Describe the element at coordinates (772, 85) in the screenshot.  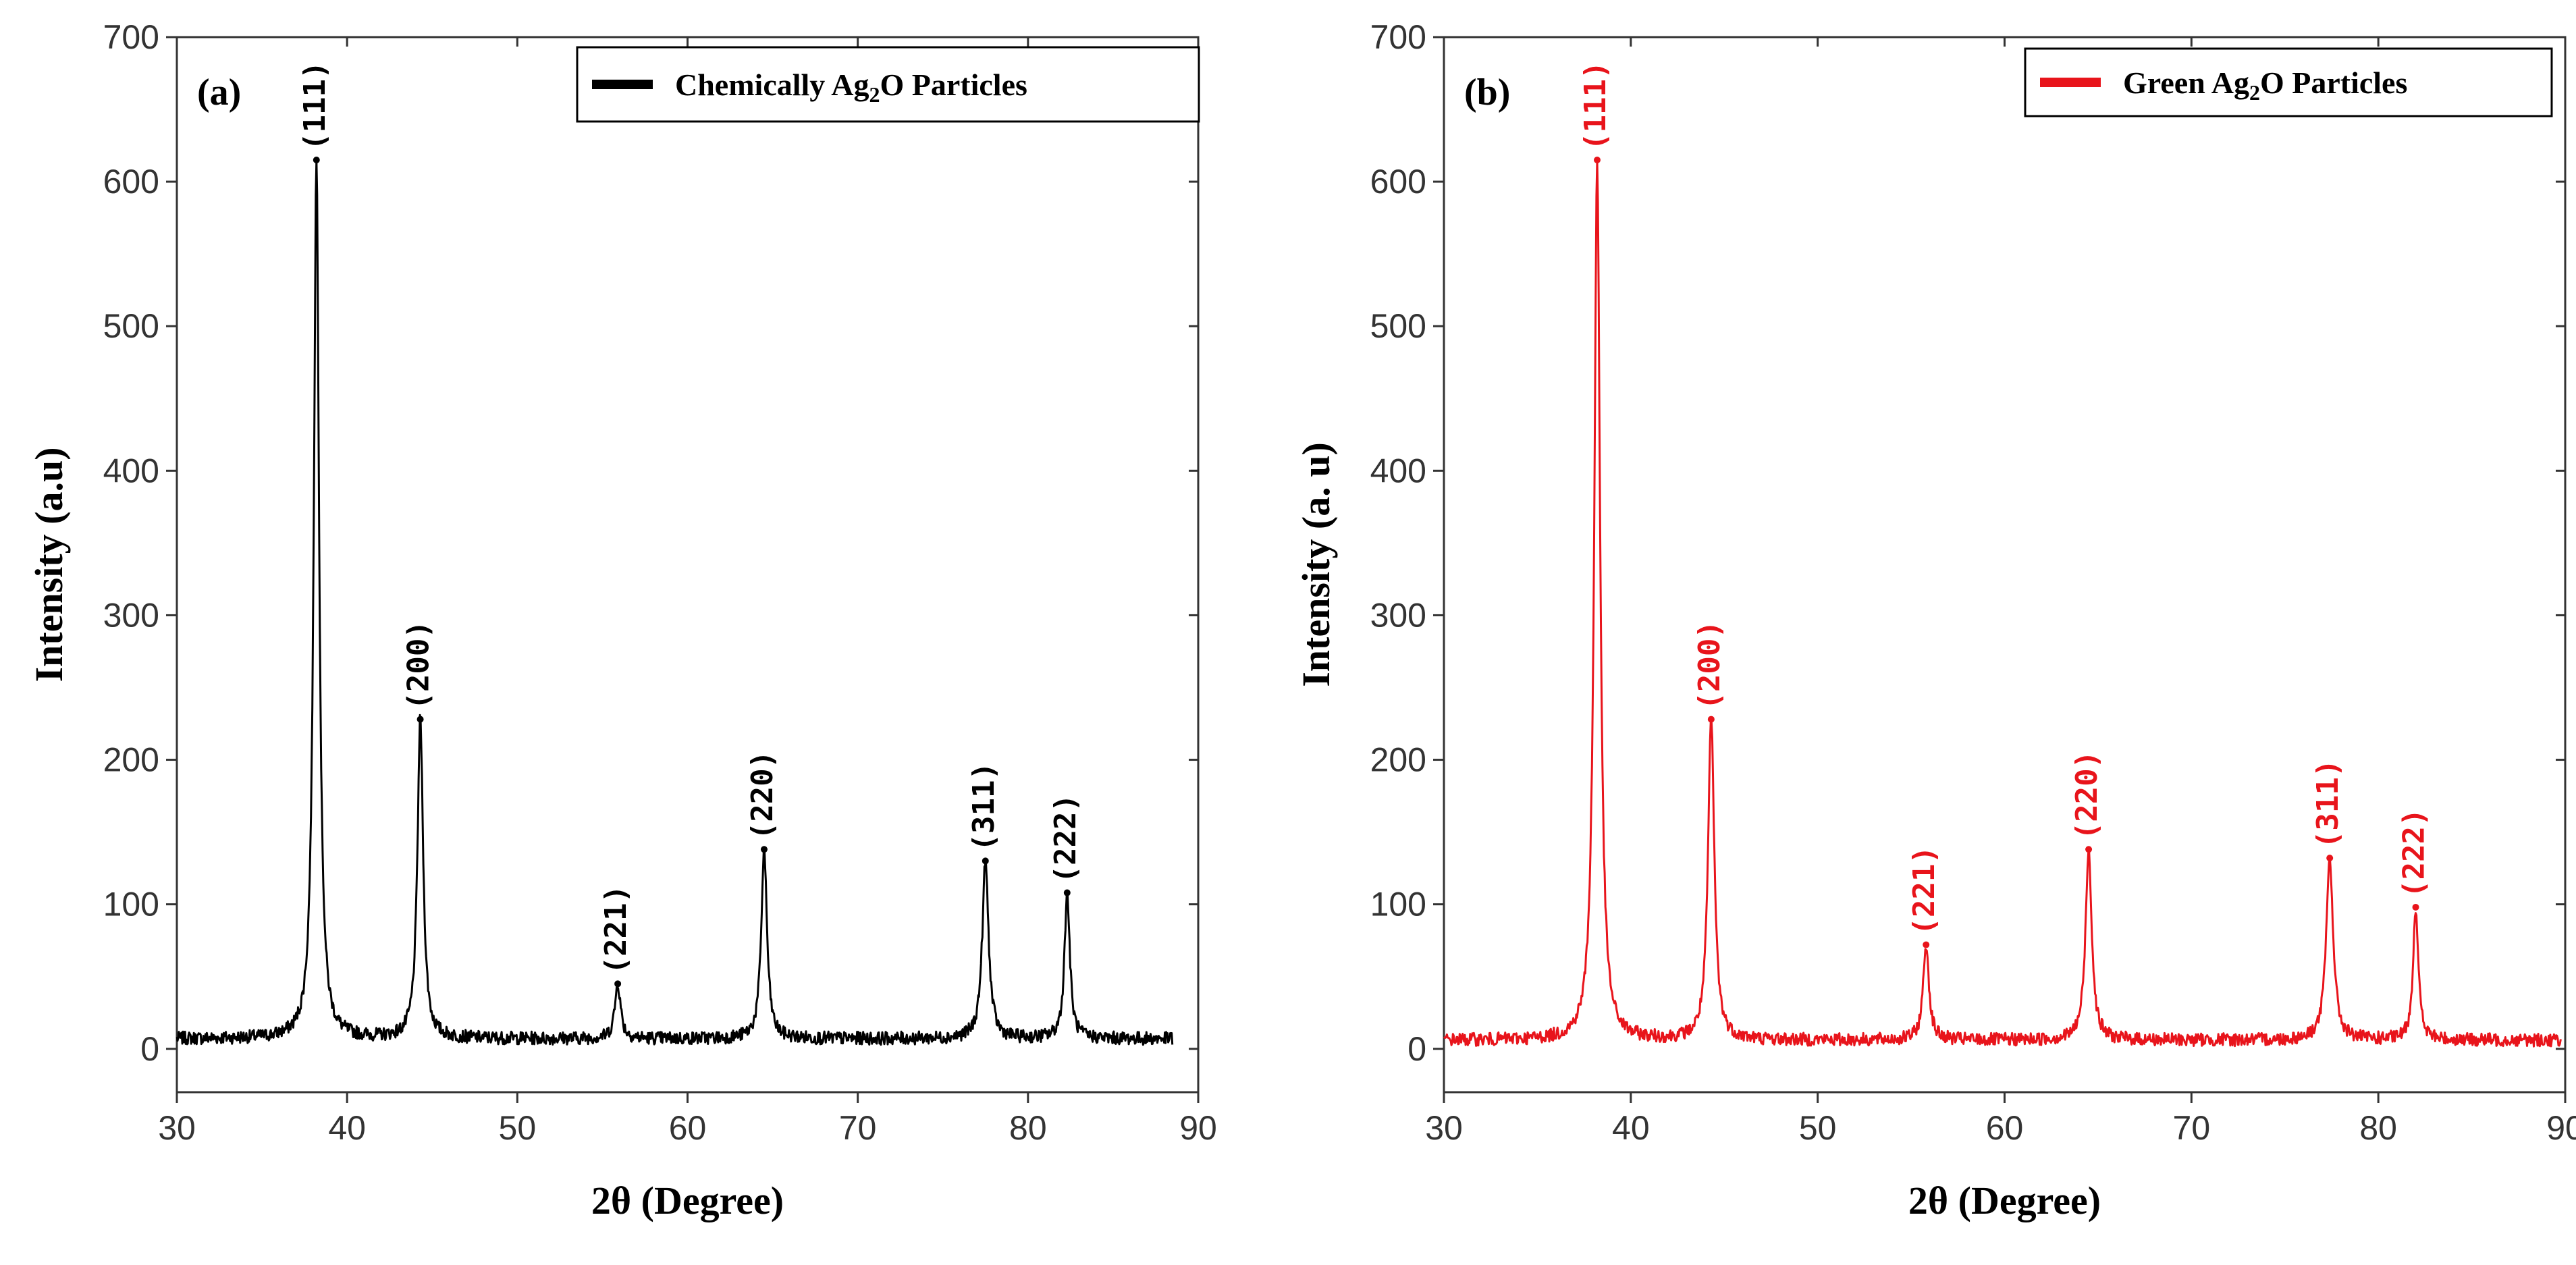
I see `legend-text-prefix: Chemically Ag` at that location.